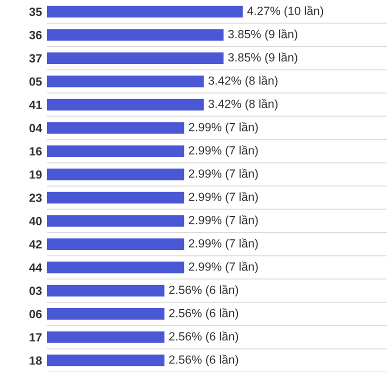  Describe the element at coordinates (35, 314) in the screenshot. I see `y-tick-label: 06` at that location.